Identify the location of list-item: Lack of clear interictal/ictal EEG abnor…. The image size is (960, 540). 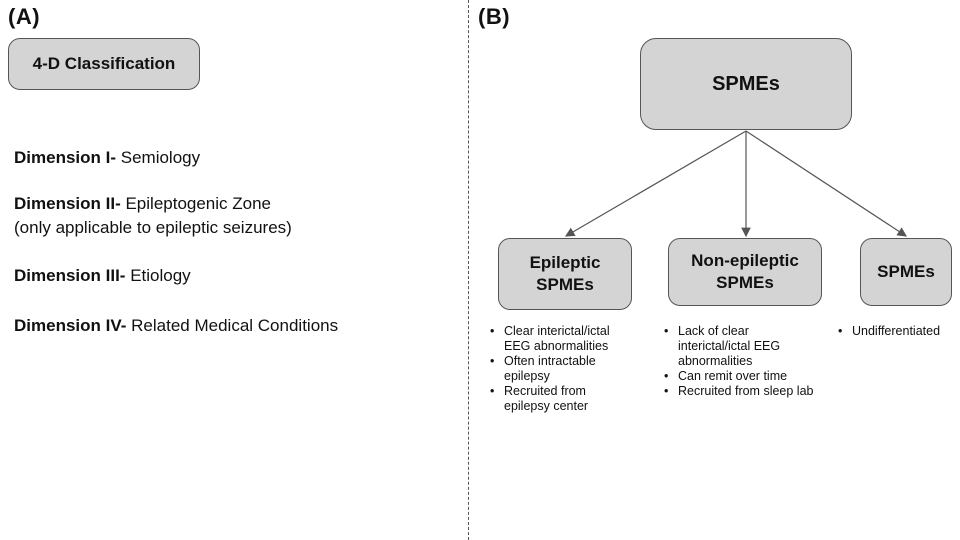
(744, 346).